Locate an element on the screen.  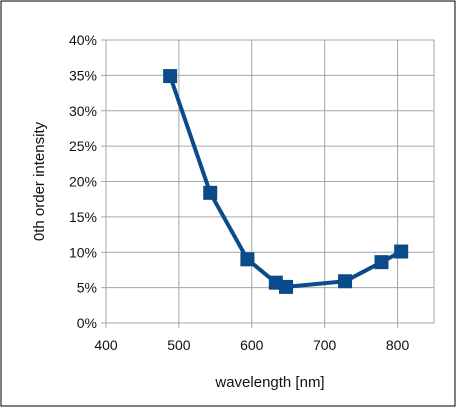
y-tick-label: 30% is located at coordinates (83, 111).